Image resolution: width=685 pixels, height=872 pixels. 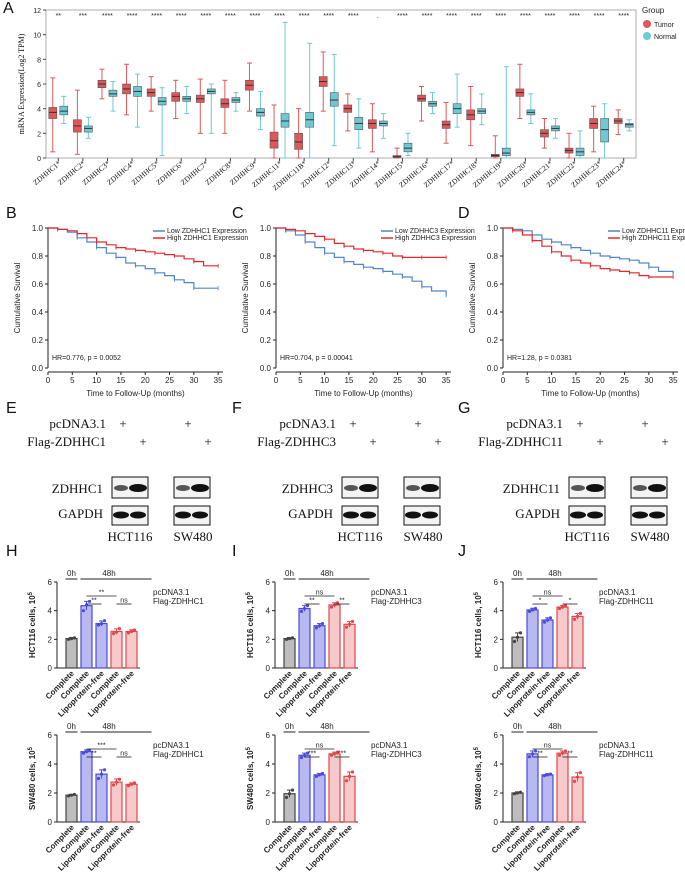 I want to click on y-tick-label: 0.4, so click(x=38, y=312).